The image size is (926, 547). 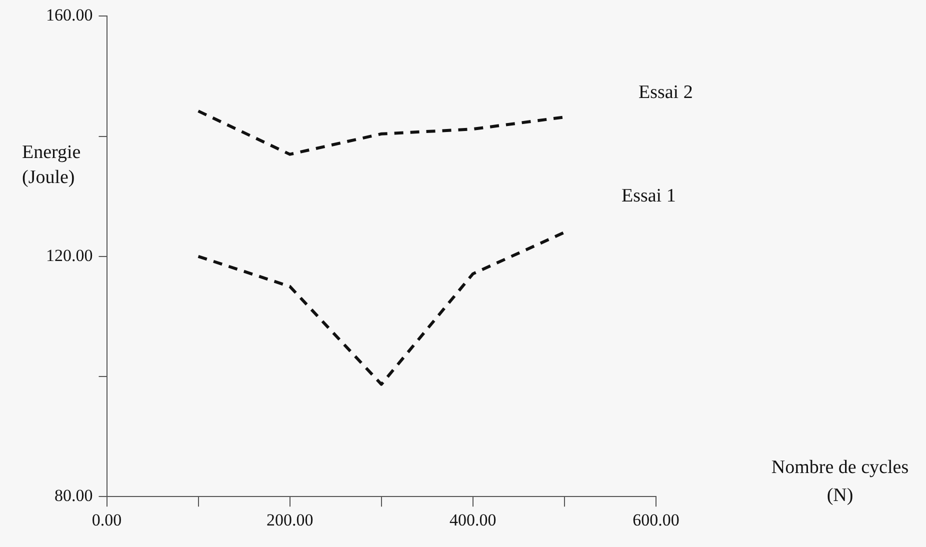 I want to click on x-axis-title: Nombre de cycles (N), so click(x=840, y=481).